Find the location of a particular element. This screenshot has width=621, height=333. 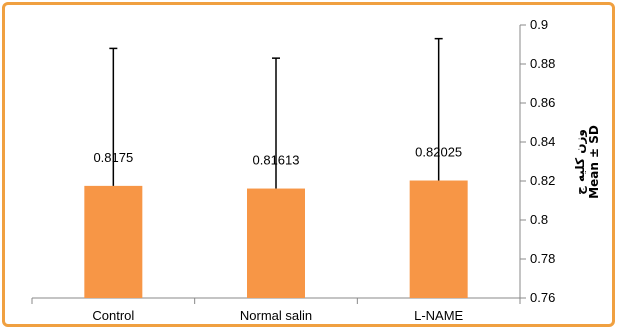

category-label-2: Normal salin is located at coordinates (276, 315).